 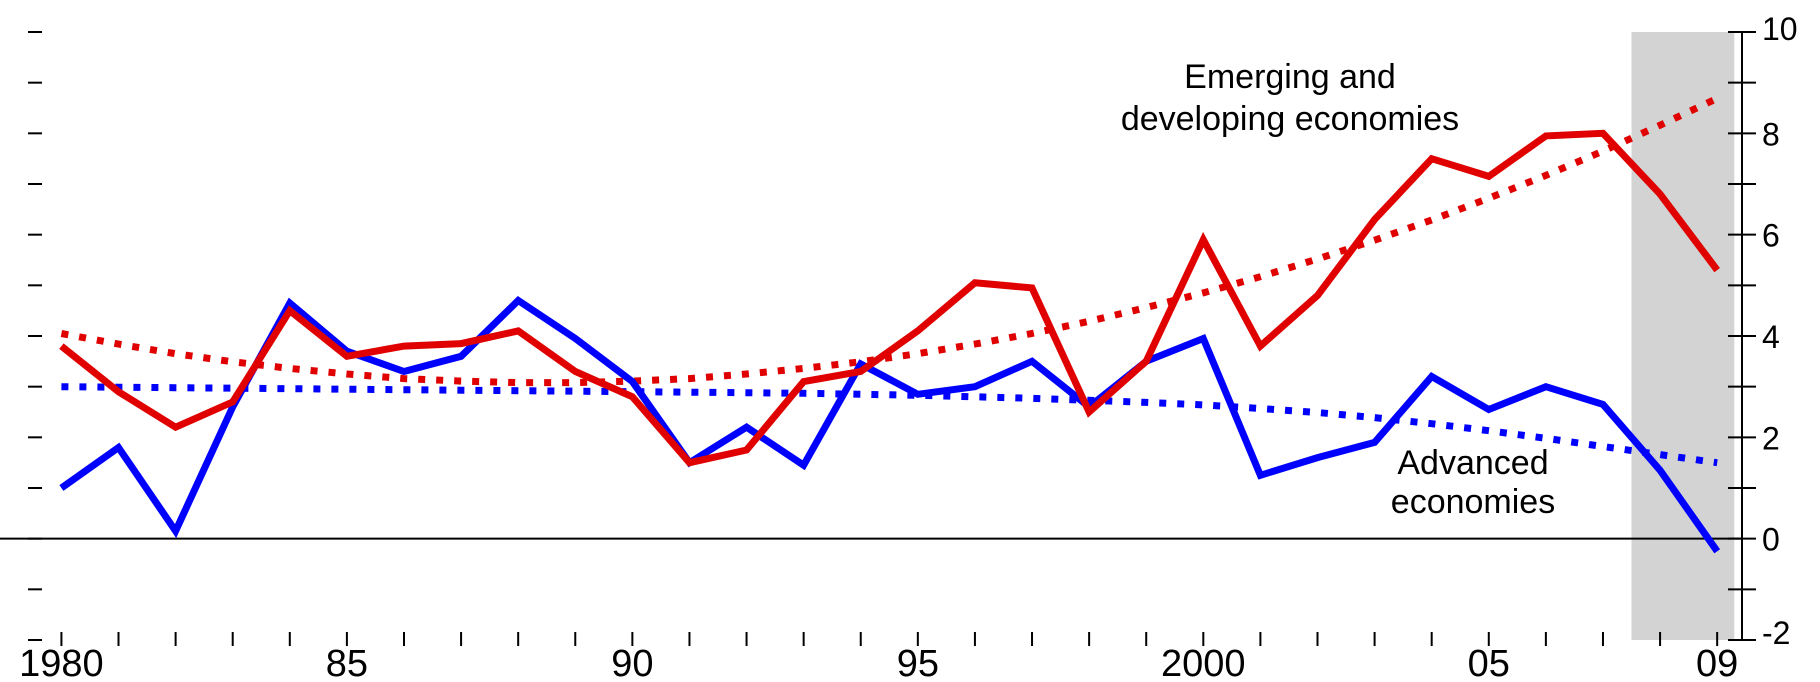 What do you see at coordinates (918, 662) in the screenshot?
I see `x-tick-label: 95` at bounding box center [918, 662].